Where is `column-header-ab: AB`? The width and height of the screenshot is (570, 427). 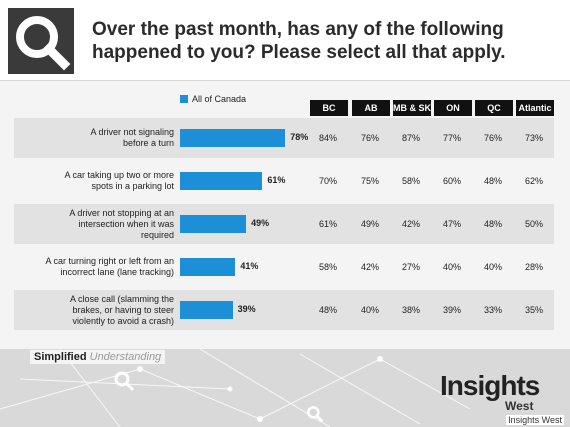
column-header-ab: AB is located at coordinates (371, 108).